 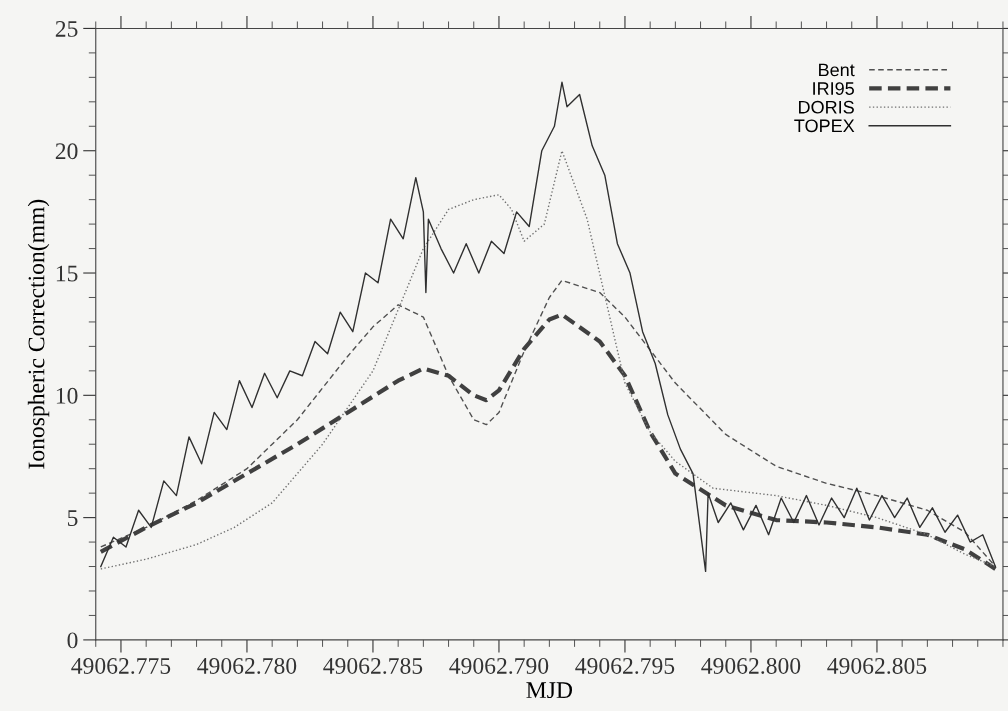 What do you see at coordinates (121, 665) in the screenshot?
I see `x-tick-label: 49062.775` at bounding box center [121, 665].